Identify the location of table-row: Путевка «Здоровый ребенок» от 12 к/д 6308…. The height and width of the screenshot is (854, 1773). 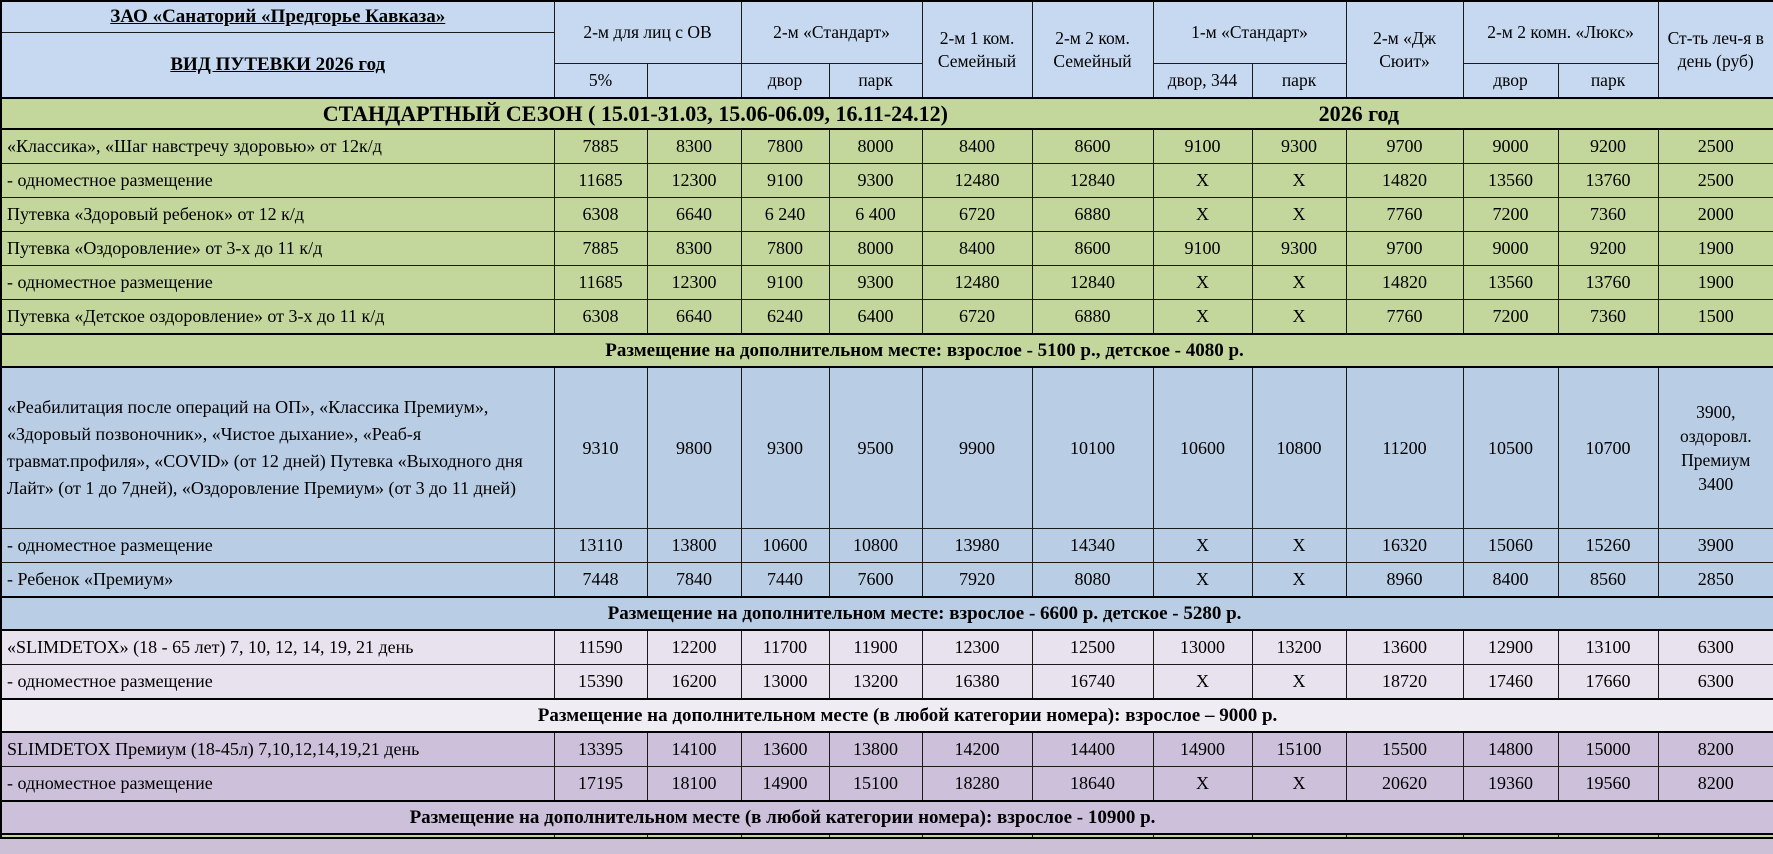
(886, 214).